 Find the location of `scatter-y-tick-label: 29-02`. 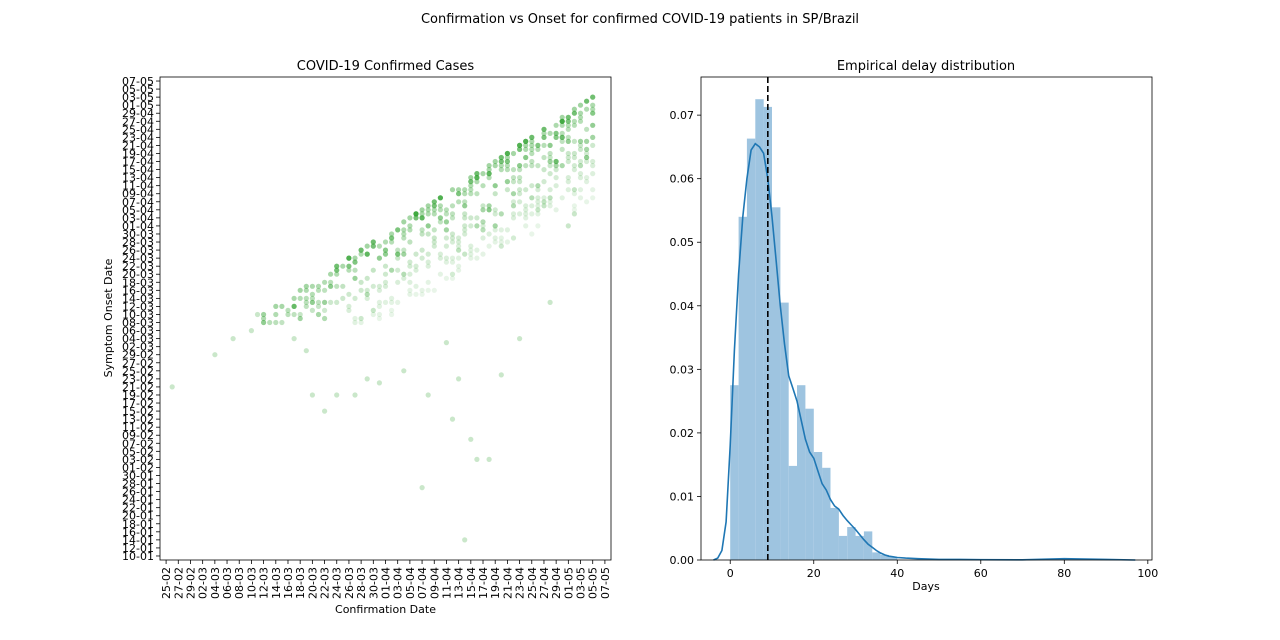

scatter-y-tick-label: 29-02 is located at coordinates (138, 355).